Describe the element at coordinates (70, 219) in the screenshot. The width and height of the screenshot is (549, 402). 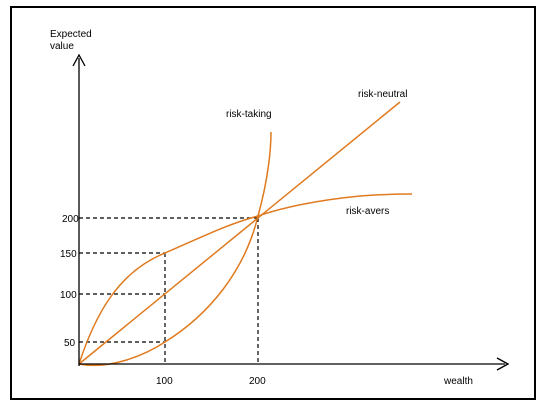
I see `y-tick-200: 200` at that location.